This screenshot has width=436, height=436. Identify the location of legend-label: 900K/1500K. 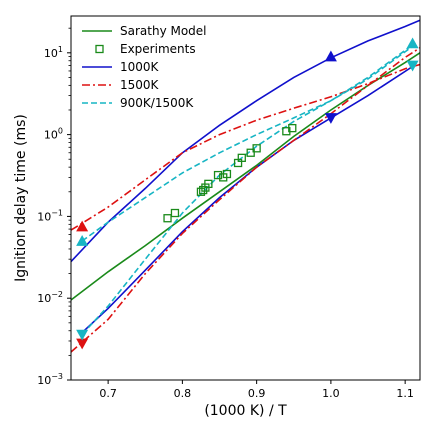
(157, 103).